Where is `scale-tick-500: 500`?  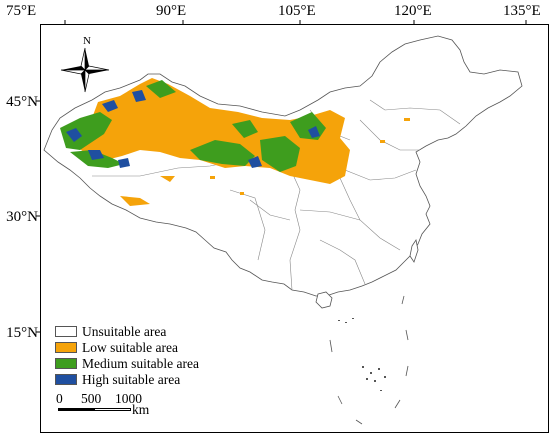
scale-tick-500: 500 is located at coordinates (91, 398).